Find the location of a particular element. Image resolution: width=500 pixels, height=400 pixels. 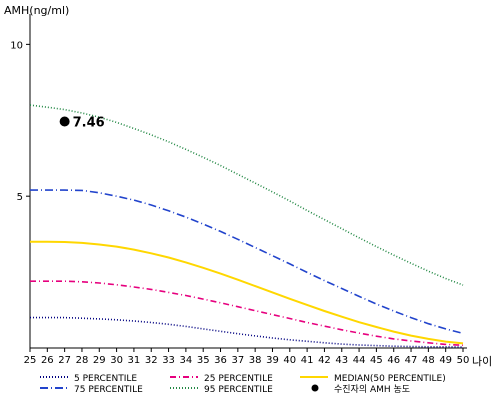

x-tick-label: 25 is located at coordinates (30, 360).